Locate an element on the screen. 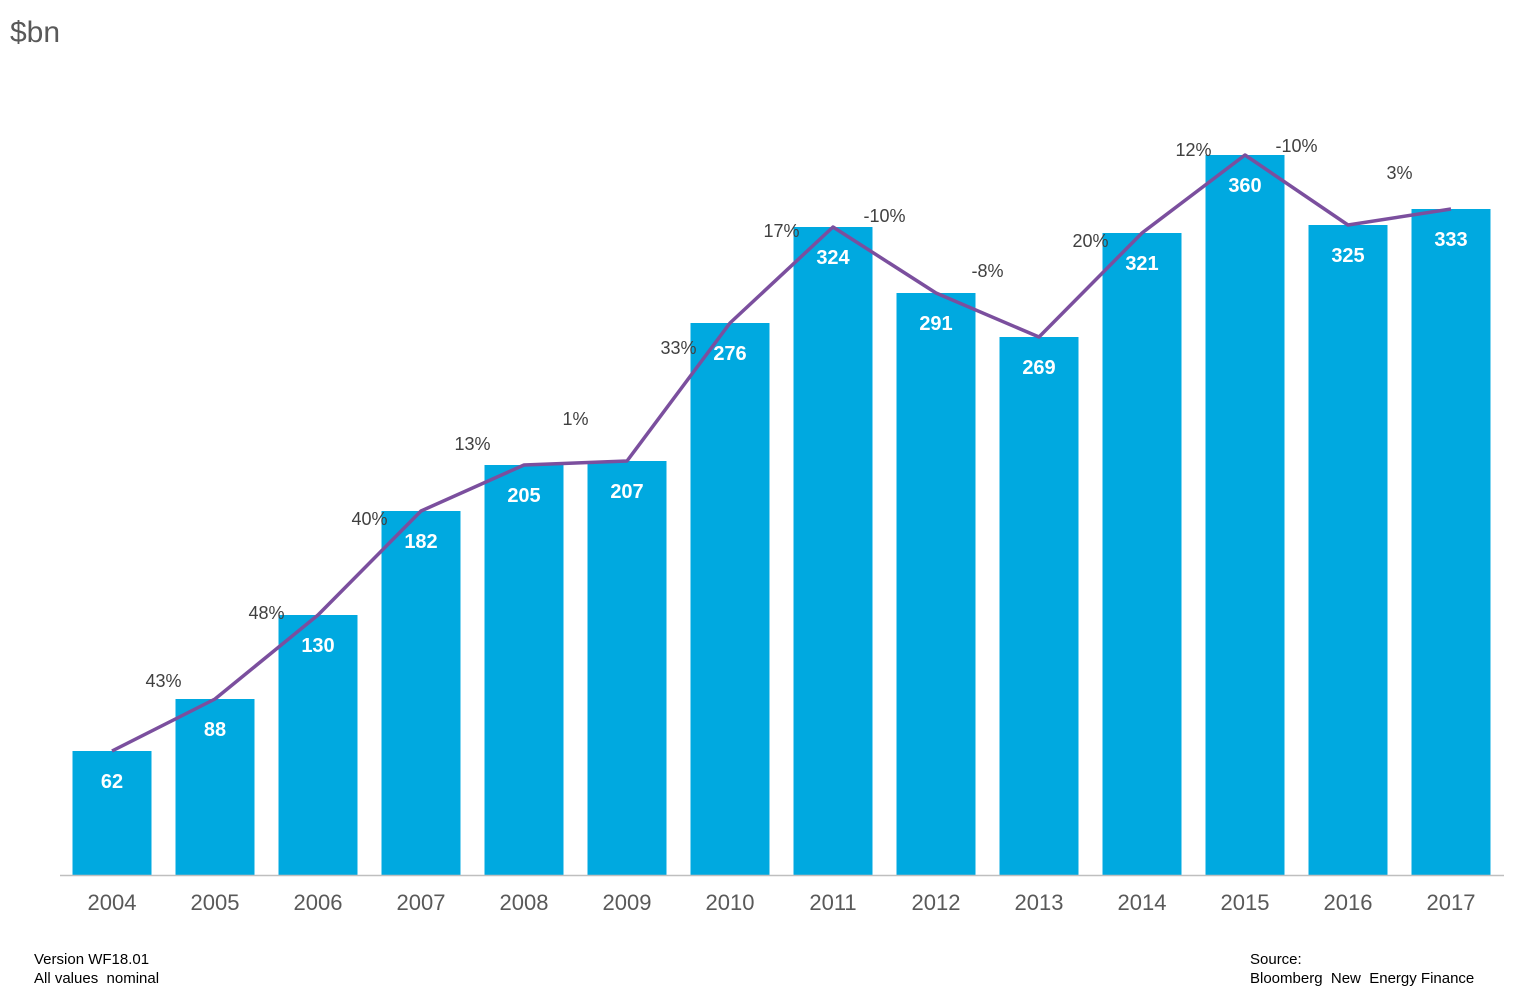 The width and height of the screenshot is (1527, 997). x-tick-2008: 2008 is located at coordinates (524, 902).